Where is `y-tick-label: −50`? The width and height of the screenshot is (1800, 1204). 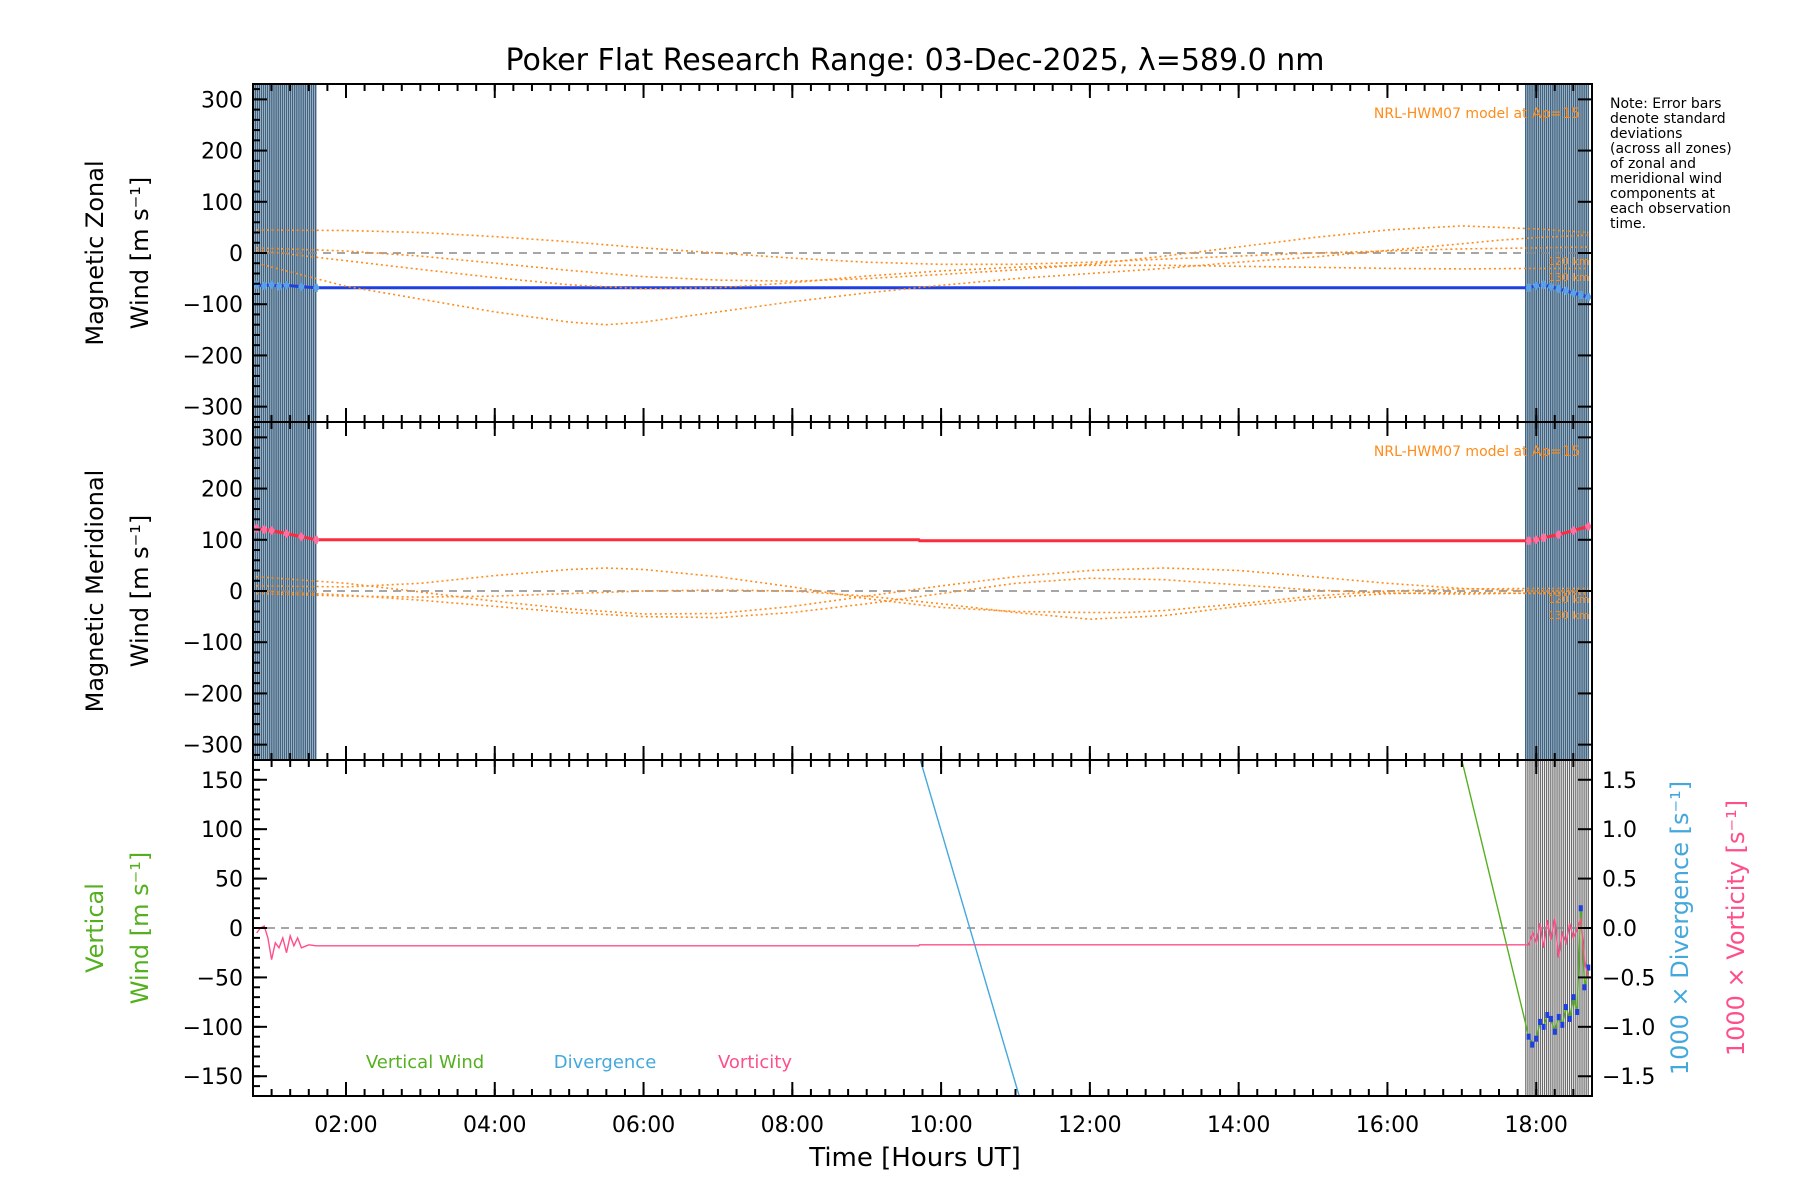 y-tick-label: −50 is located at coordinates (220, 978).